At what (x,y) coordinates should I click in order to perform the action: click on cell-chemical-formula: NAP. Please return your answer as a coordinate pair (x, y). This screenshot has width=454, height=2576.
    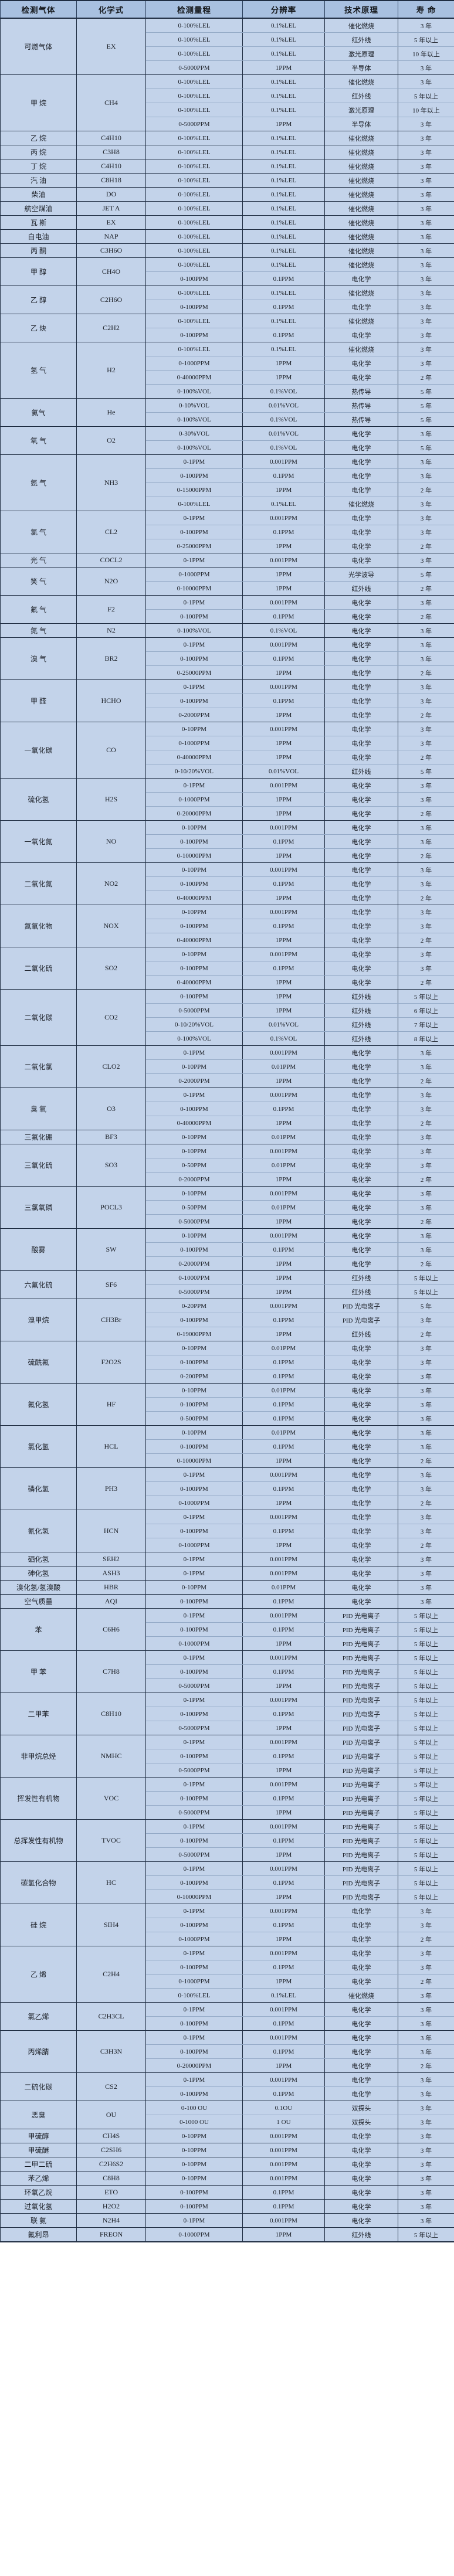
    Looking at the image, I should click on (111, 236).